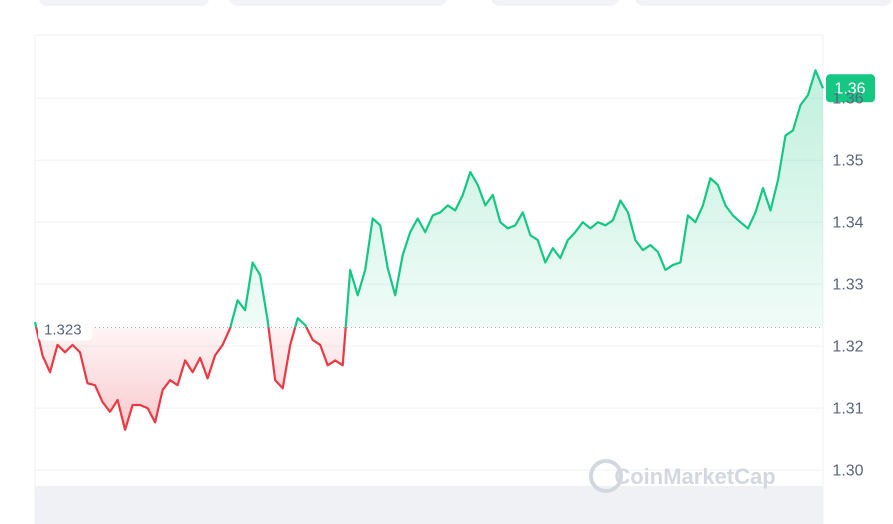 The height and width of the screenshot is (524, 893). What do you see at coordinates (847, 346) in the screenshot?
I see `y-tick-label: 1.32` at bounding box center [847, 346].